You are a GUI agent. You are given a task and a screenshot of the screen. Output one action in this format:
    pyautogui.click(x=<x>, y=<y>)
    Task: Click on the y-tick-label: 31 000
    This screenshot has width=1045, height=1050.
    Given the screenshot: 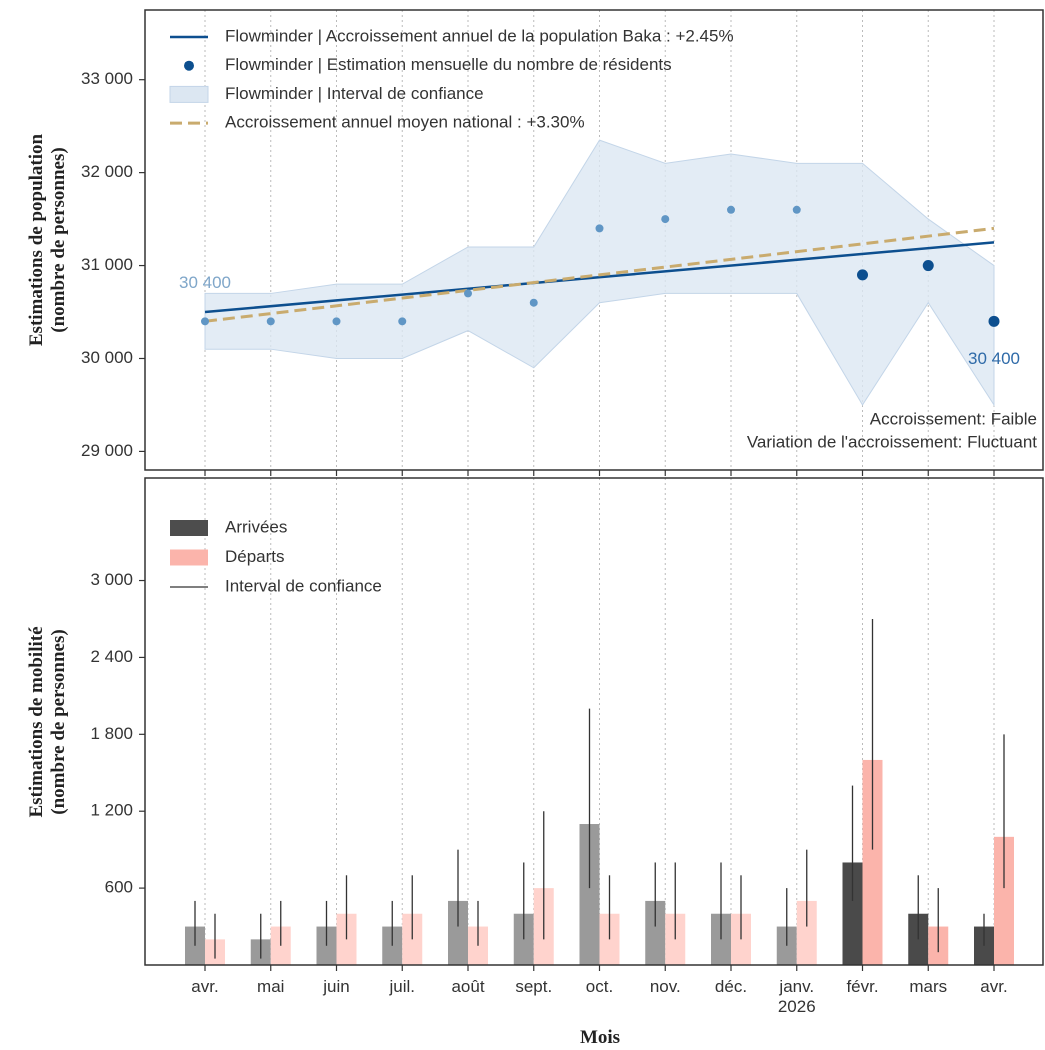 What is the action you would take?
    pyautogui.click(x=107, y=264)
    